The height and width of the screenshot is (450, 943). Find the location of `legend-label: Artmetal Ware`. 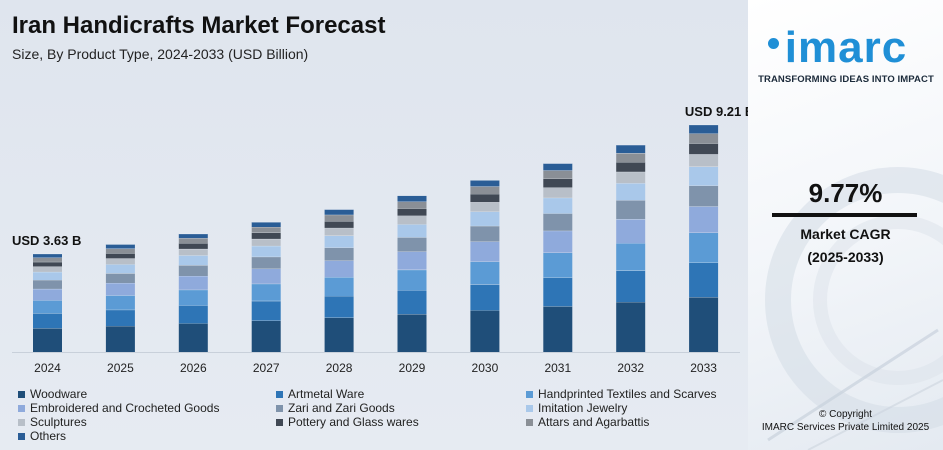

legend-label: Artmetal Ware is located at coordinates (326, 394).